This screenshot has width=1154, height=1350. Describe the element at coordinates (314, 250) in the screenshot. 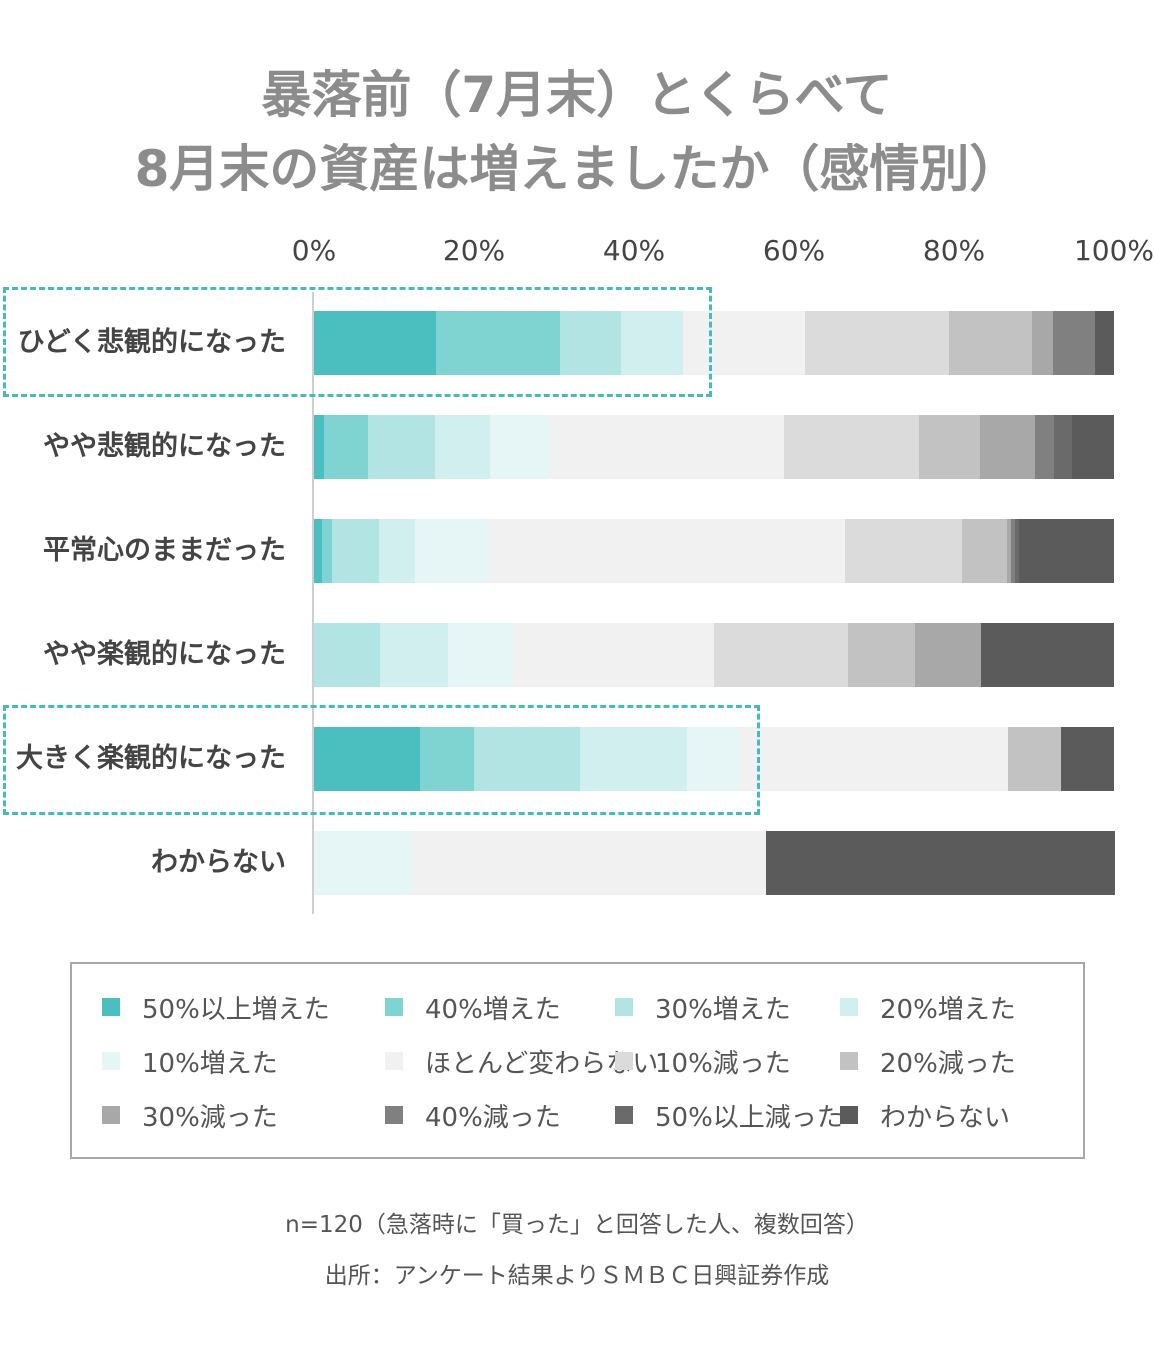

I see `x-tick-label: 0%` at that location.